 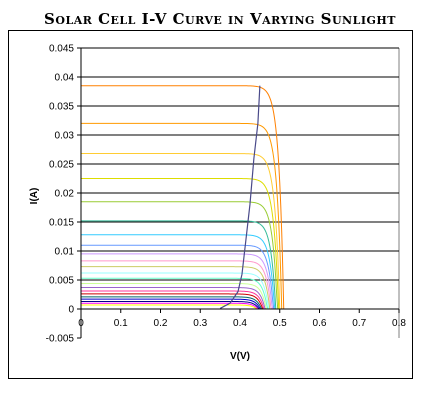 What do you see at coordinates (200, 323) in the screenshot?
I see `x-tick-label: 0.3` at bounding box center [200, 323].